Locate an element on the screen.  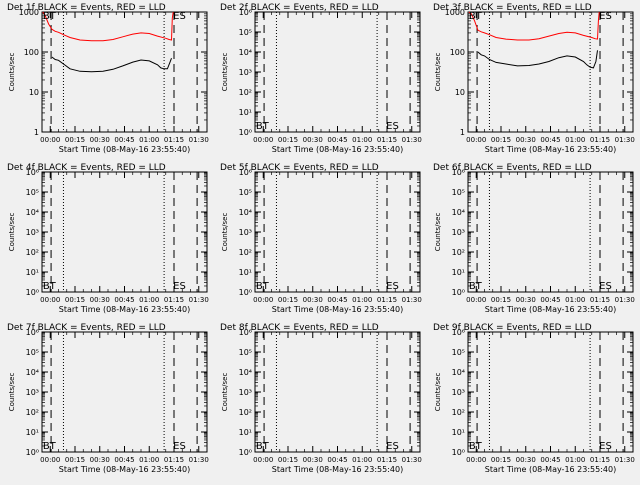
plot-title: Det 4f BLACK = Events, RED = LLD is located at coordinates (86, 168).